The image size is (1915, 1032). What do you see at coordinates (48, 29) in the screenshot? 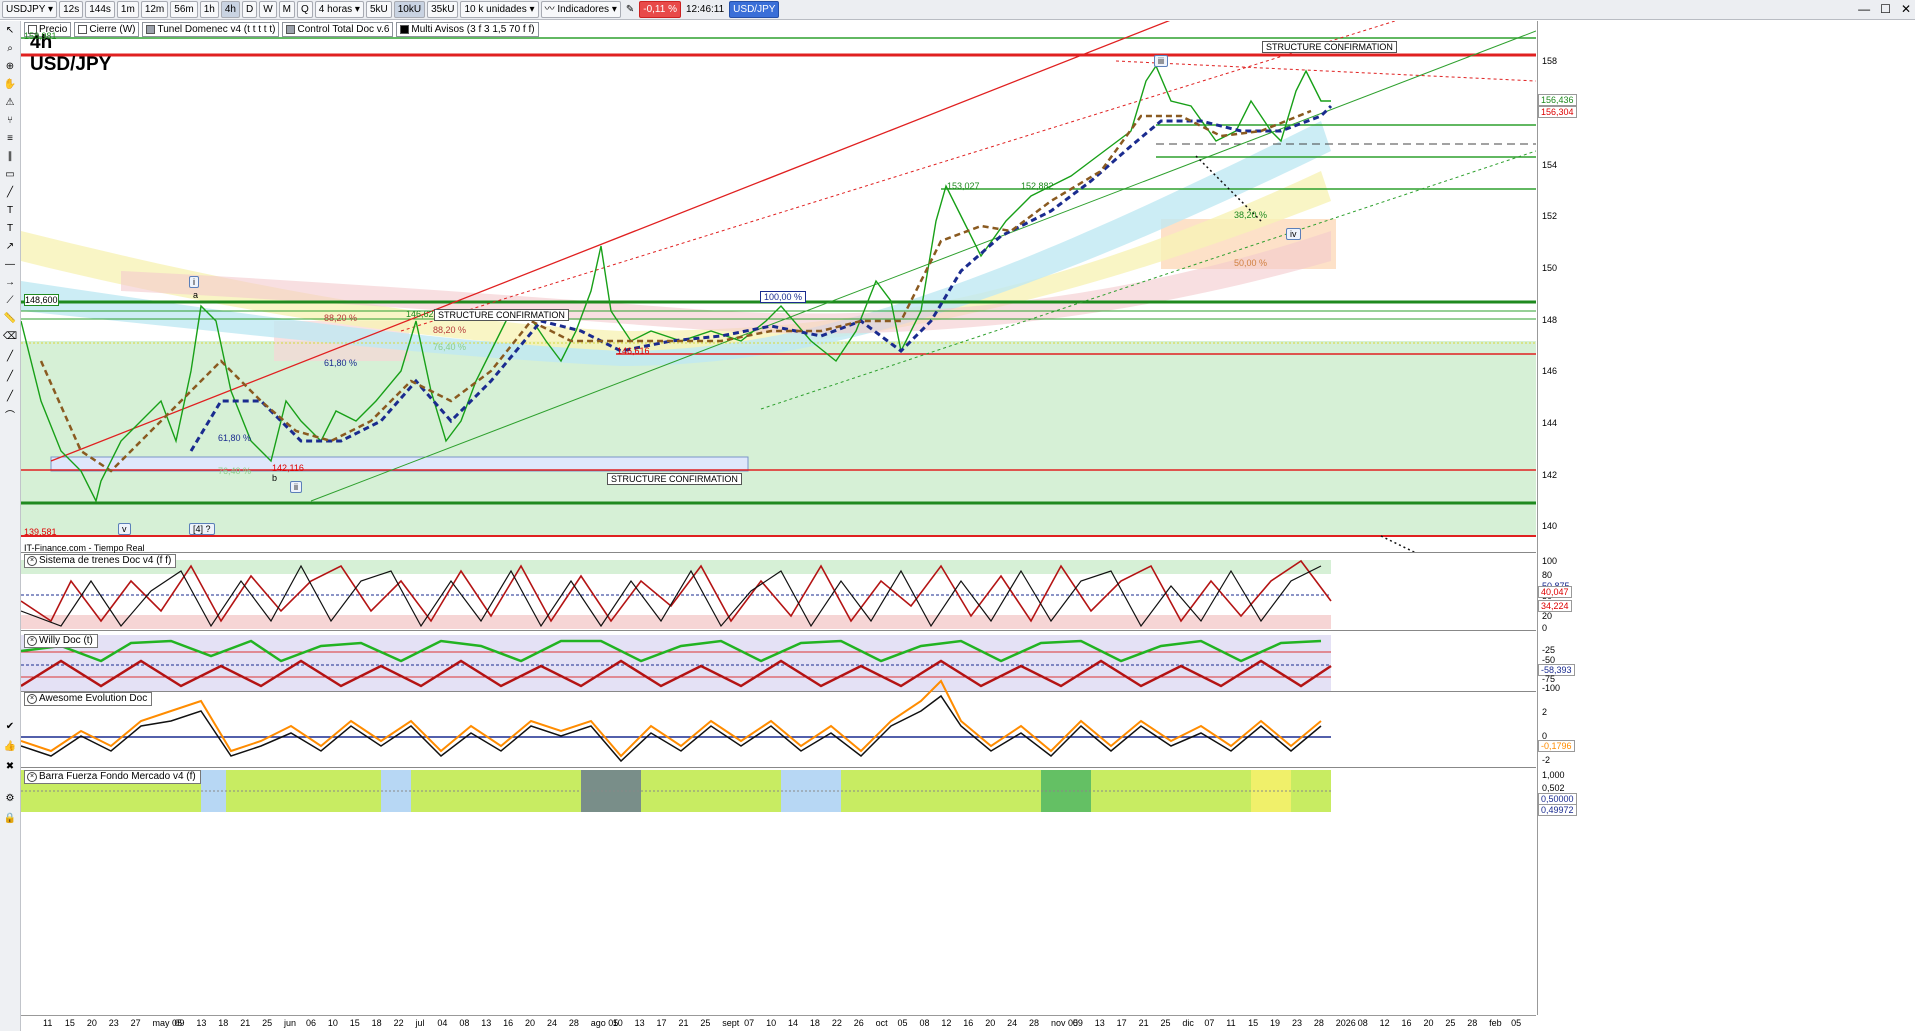
I see `legend-item: Precio` at bounding box center [48, 29].